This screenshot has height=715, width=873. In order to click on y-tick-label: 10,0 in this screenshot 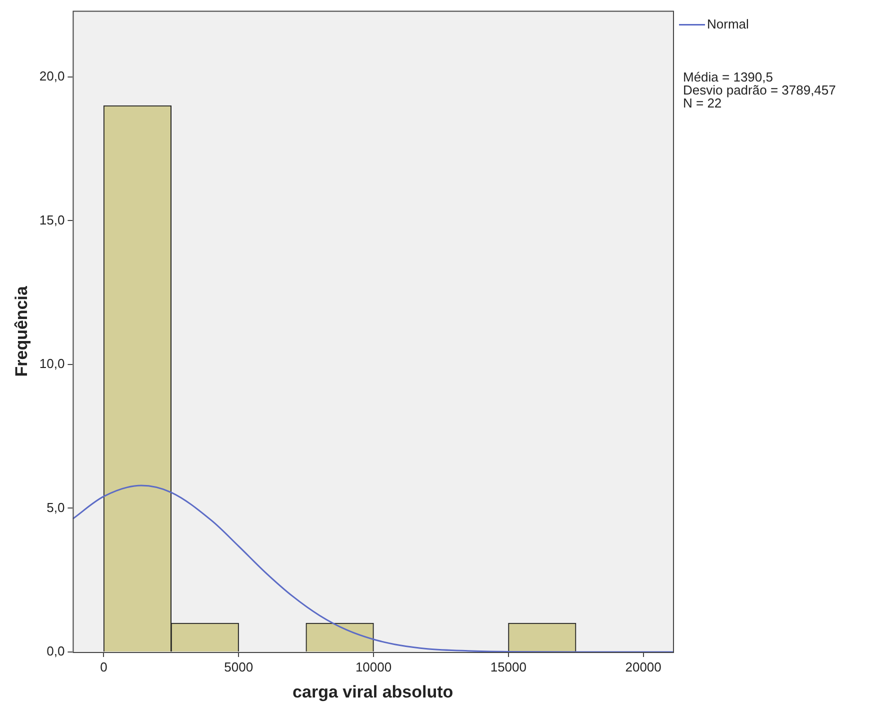, I will do `click(52, 364)`.